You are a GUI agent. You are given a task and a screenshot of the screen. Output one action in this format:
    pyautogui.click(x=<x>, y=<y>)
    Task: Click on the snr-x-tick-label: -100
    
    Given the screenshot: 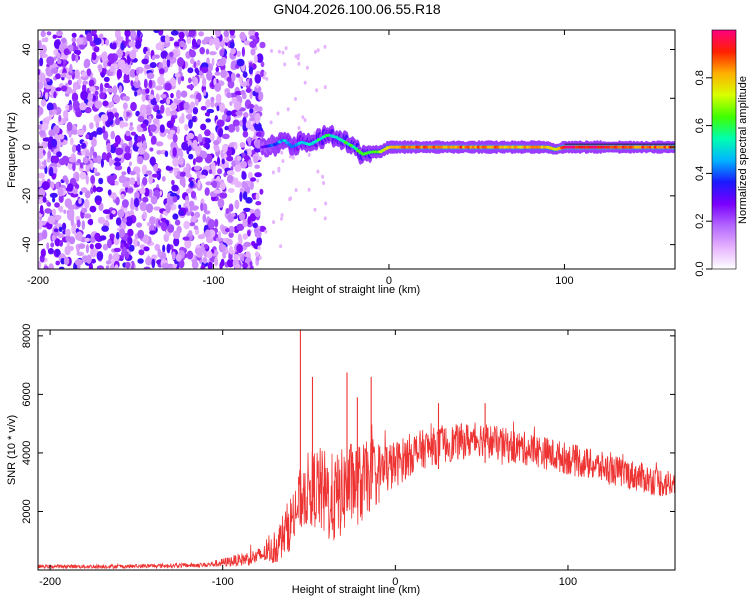 What is the action you would take?
    pyautogui.click(x=223, y=582)
    